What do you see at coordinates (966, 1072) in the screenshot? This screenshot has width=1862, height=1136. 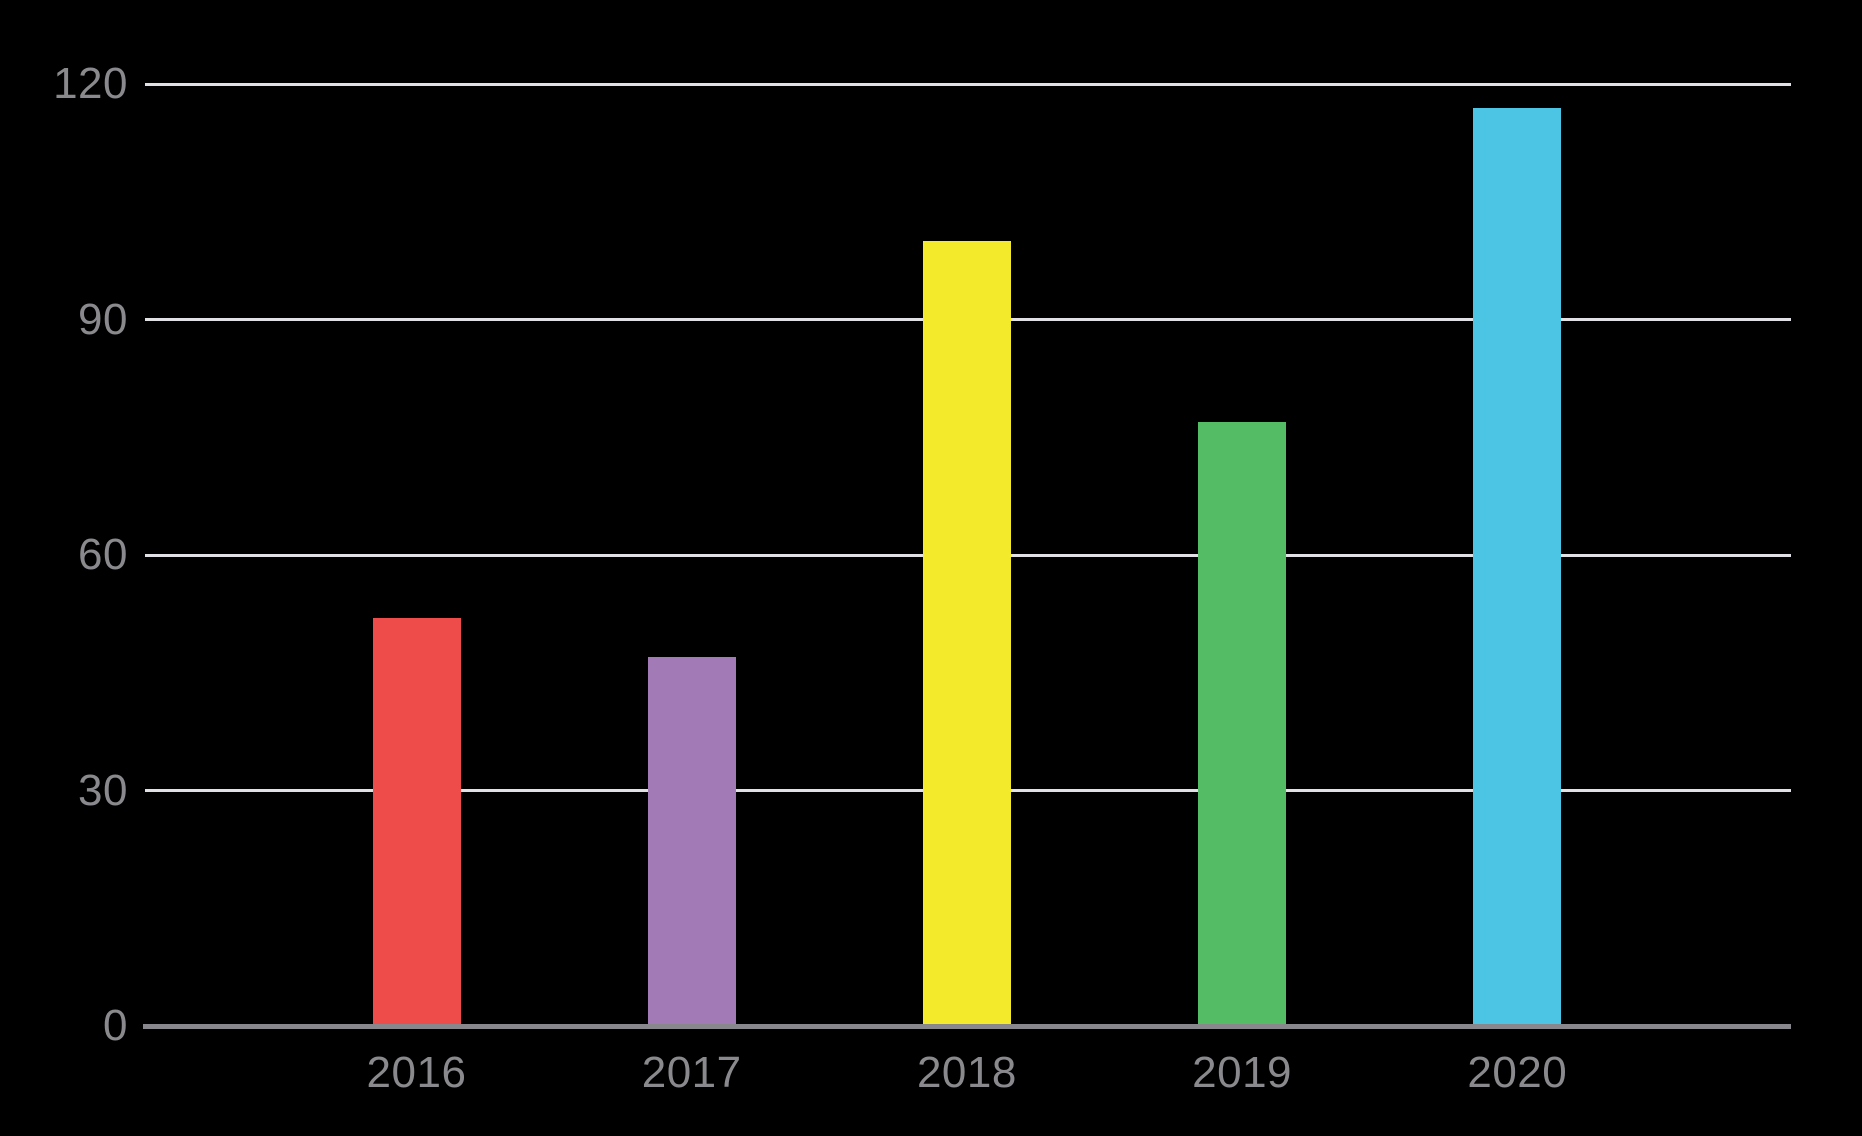 I see `x-tick-label-2018: 2018` at bounding box center [966, 1072].